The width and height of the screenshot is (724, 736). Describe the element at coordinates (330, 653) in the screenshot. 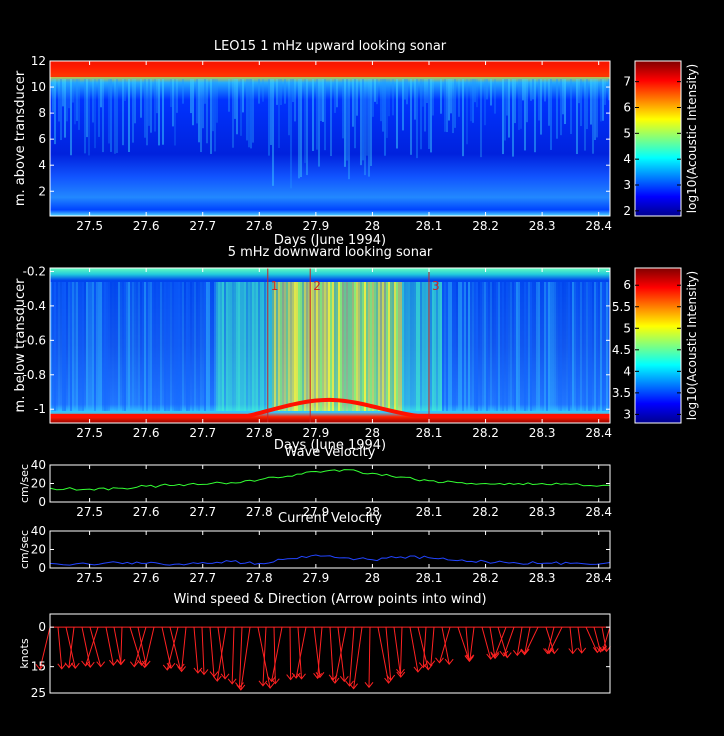

I see `plot-frame` at that location.